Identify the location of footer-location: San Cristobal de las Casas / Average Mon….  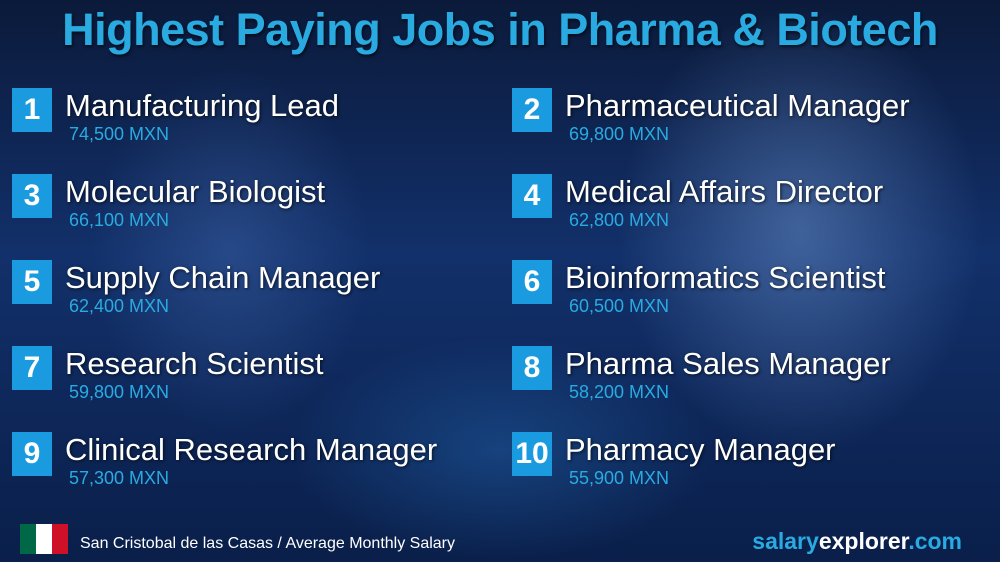
(268, 543).